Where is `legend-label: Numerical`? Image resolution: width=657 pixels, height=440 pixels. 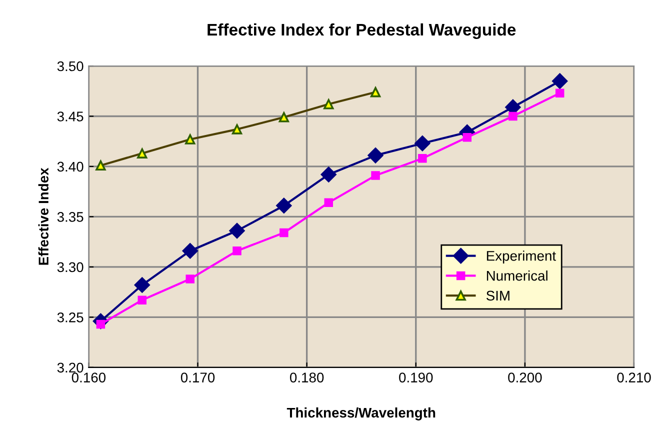
legend-label: Numerical is located at coordinates (517, 275).